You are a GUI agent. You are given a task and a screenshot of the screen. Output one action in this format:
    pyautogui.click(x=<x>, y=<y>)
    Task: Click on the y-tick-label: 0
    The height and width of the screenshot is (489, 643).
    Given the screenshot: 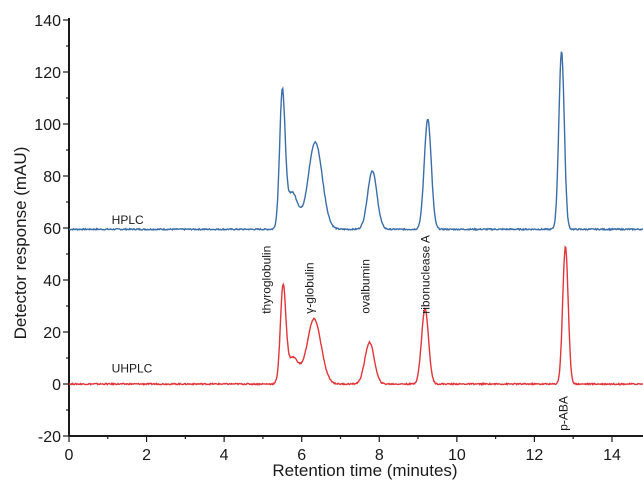 What is the action you would take?
    pyautogui.click(x=56, y=385)
    